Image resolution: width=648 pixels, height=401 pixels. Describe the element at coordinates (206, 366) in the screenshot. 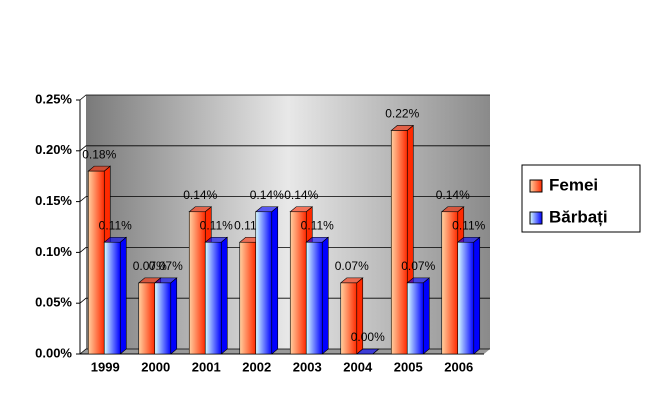

I see `x-tick-label: 2001` at that location.